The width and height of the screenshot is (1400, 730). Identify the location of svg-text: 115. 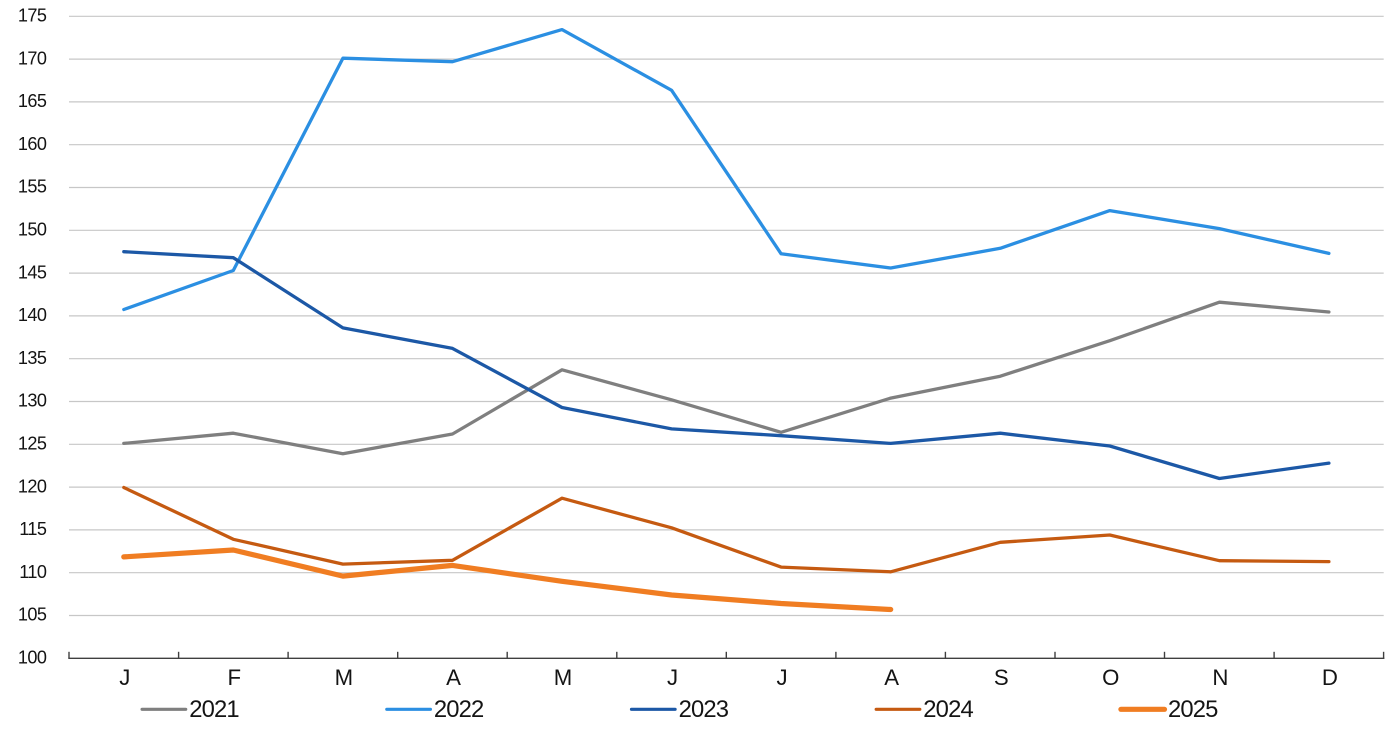
(33, 529).